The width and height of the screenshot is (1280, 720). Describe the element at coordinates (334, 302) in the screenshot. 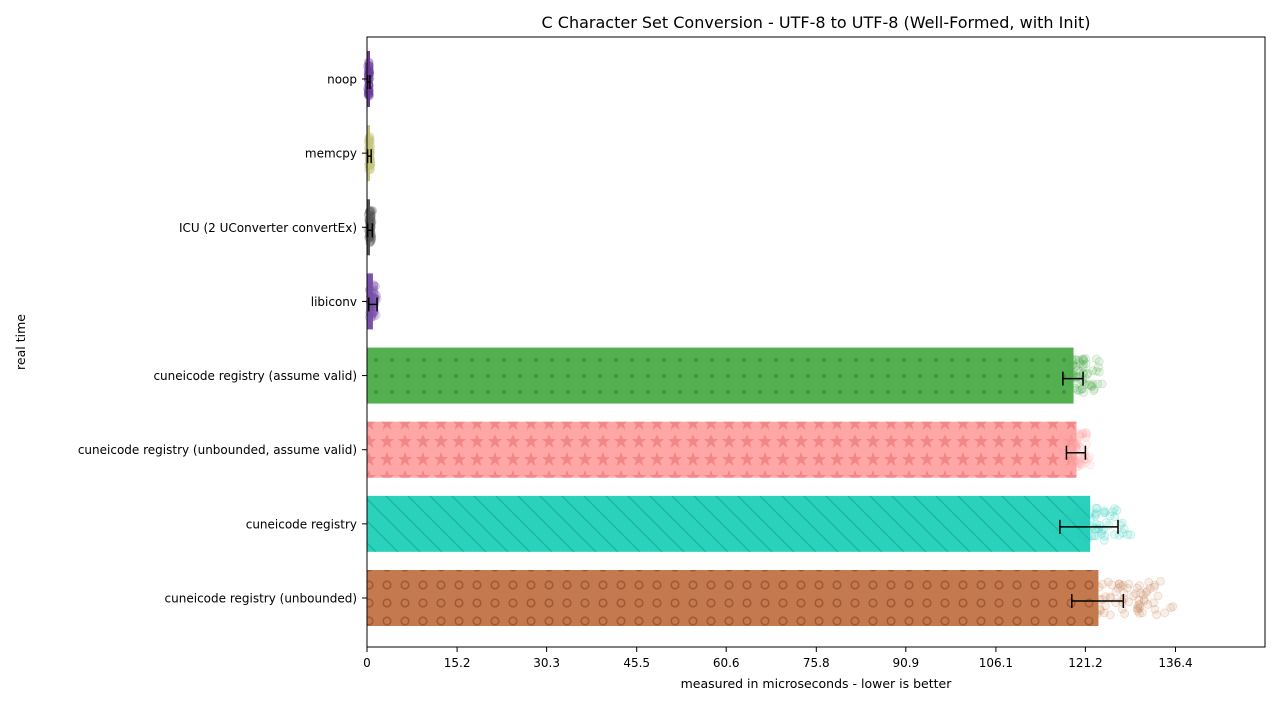

I see `y-tick-label: libiconv` at that location.